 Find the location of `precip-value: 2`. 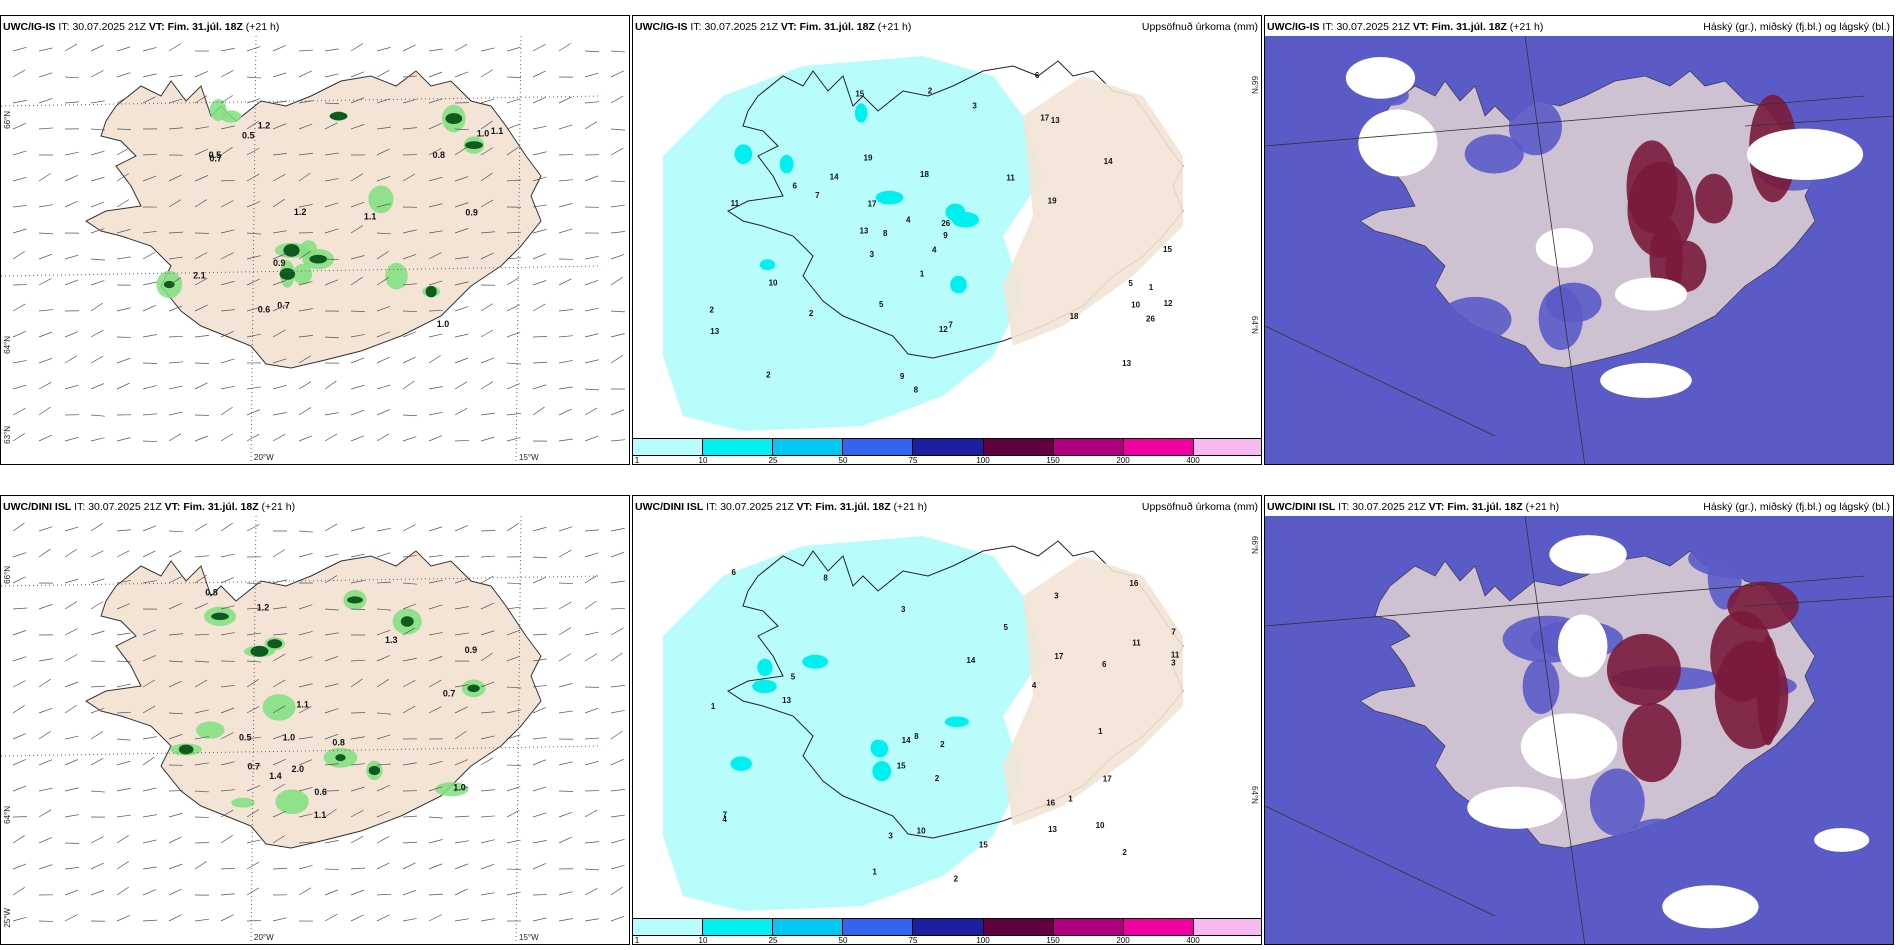

precip-value: 2 is located at coordinates (942, 744).